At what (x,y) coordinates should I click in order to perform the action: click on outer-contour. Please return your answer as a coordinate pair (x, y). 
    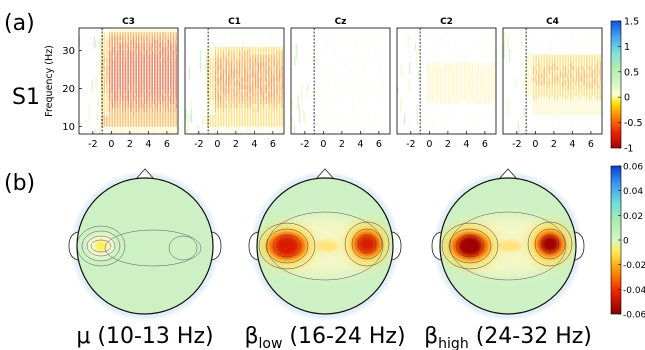
    Looking at the image, I should click on (325, 246).